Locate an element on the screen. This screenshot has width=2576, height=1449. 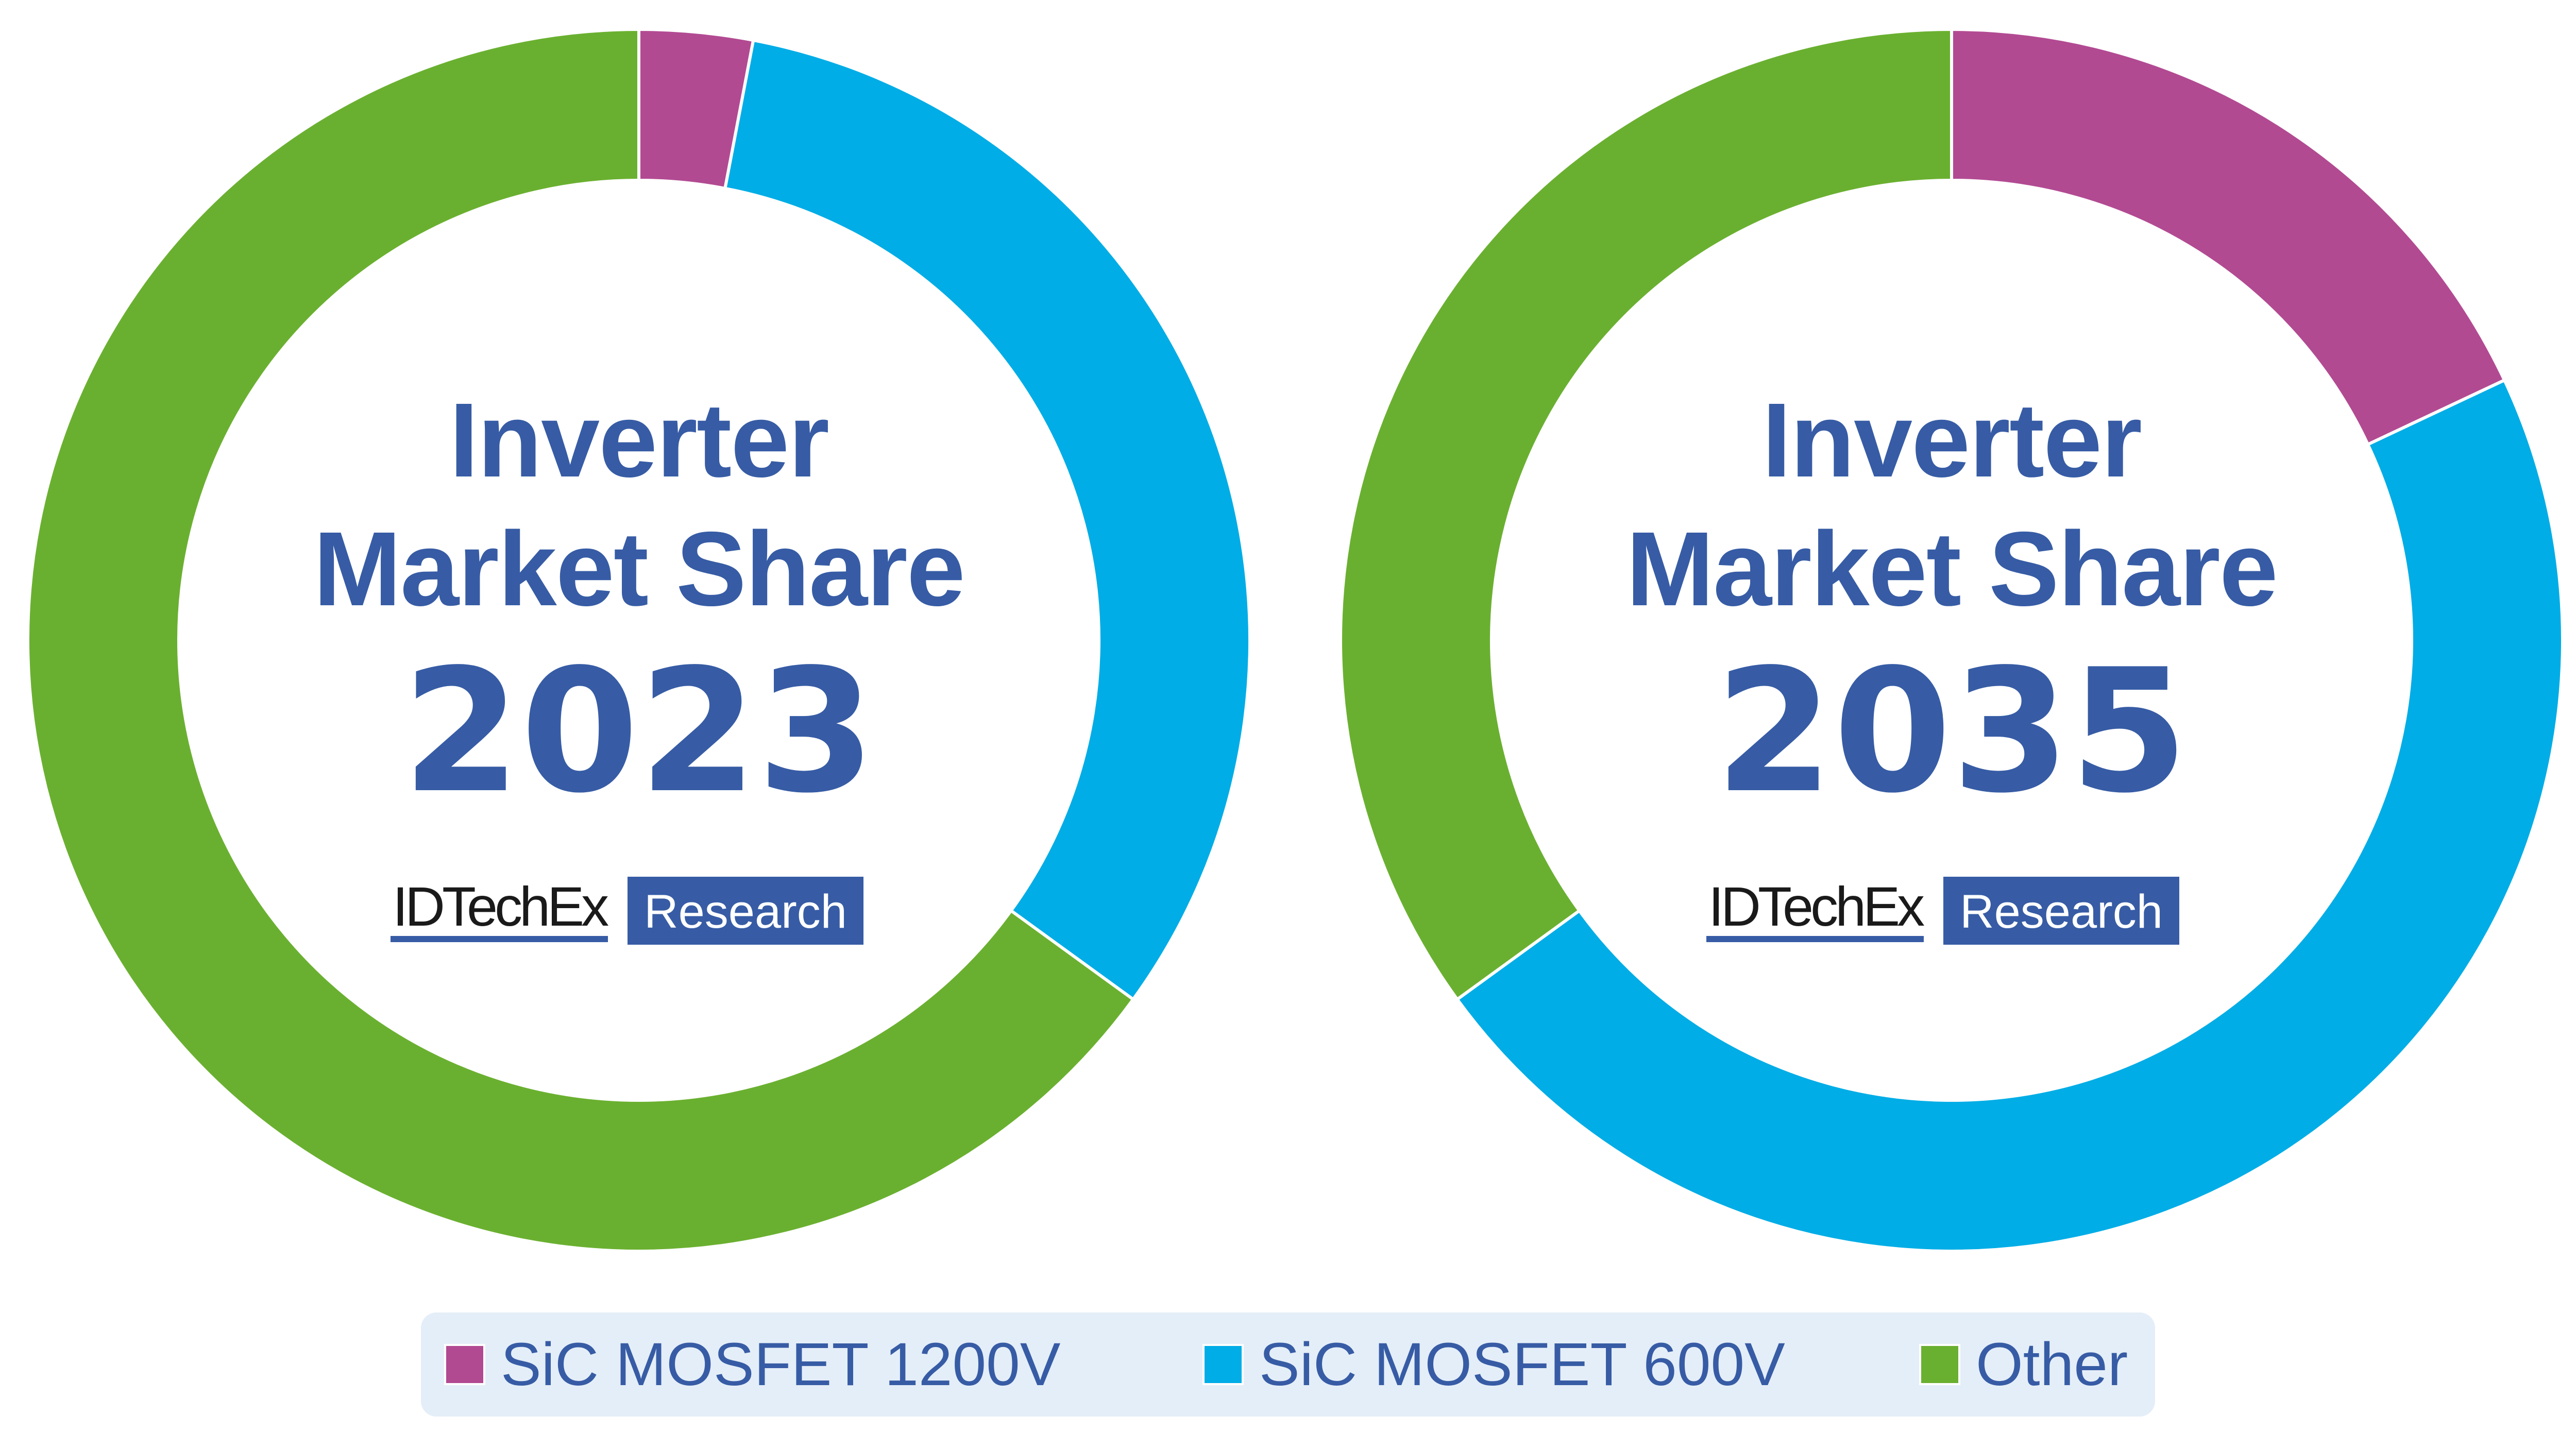
legend-item-sic-1200v: SiC MOSFET 1200V is located at coordinates (752, 1364).